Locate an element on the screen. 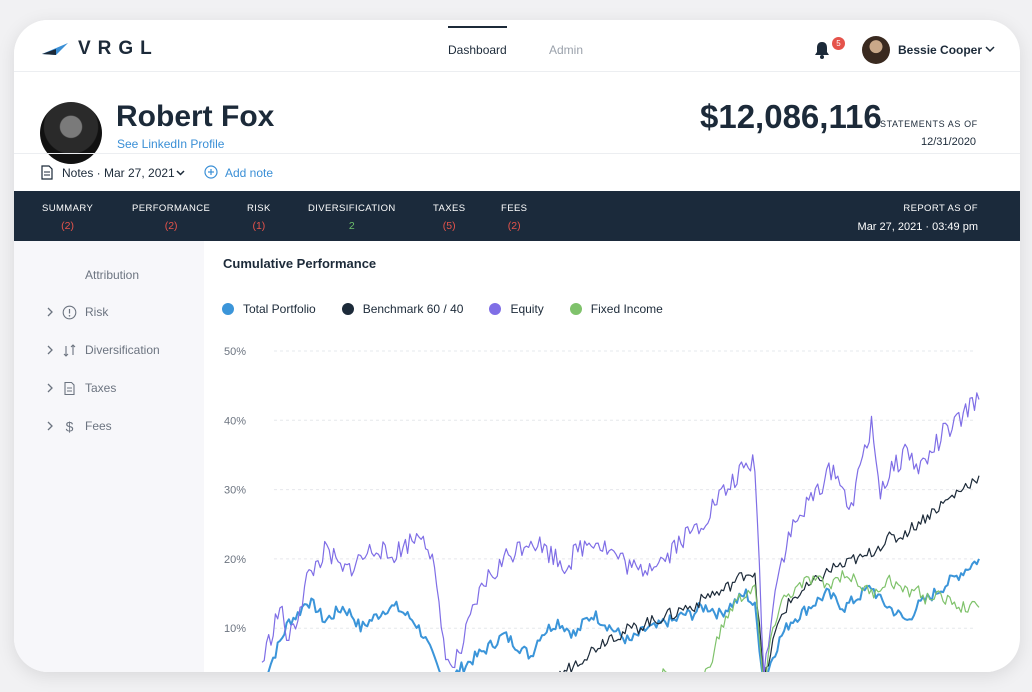 The height and width of the screenshot is (692, 1032). y-tick-label: 10% is located at coordinates (235, 629).